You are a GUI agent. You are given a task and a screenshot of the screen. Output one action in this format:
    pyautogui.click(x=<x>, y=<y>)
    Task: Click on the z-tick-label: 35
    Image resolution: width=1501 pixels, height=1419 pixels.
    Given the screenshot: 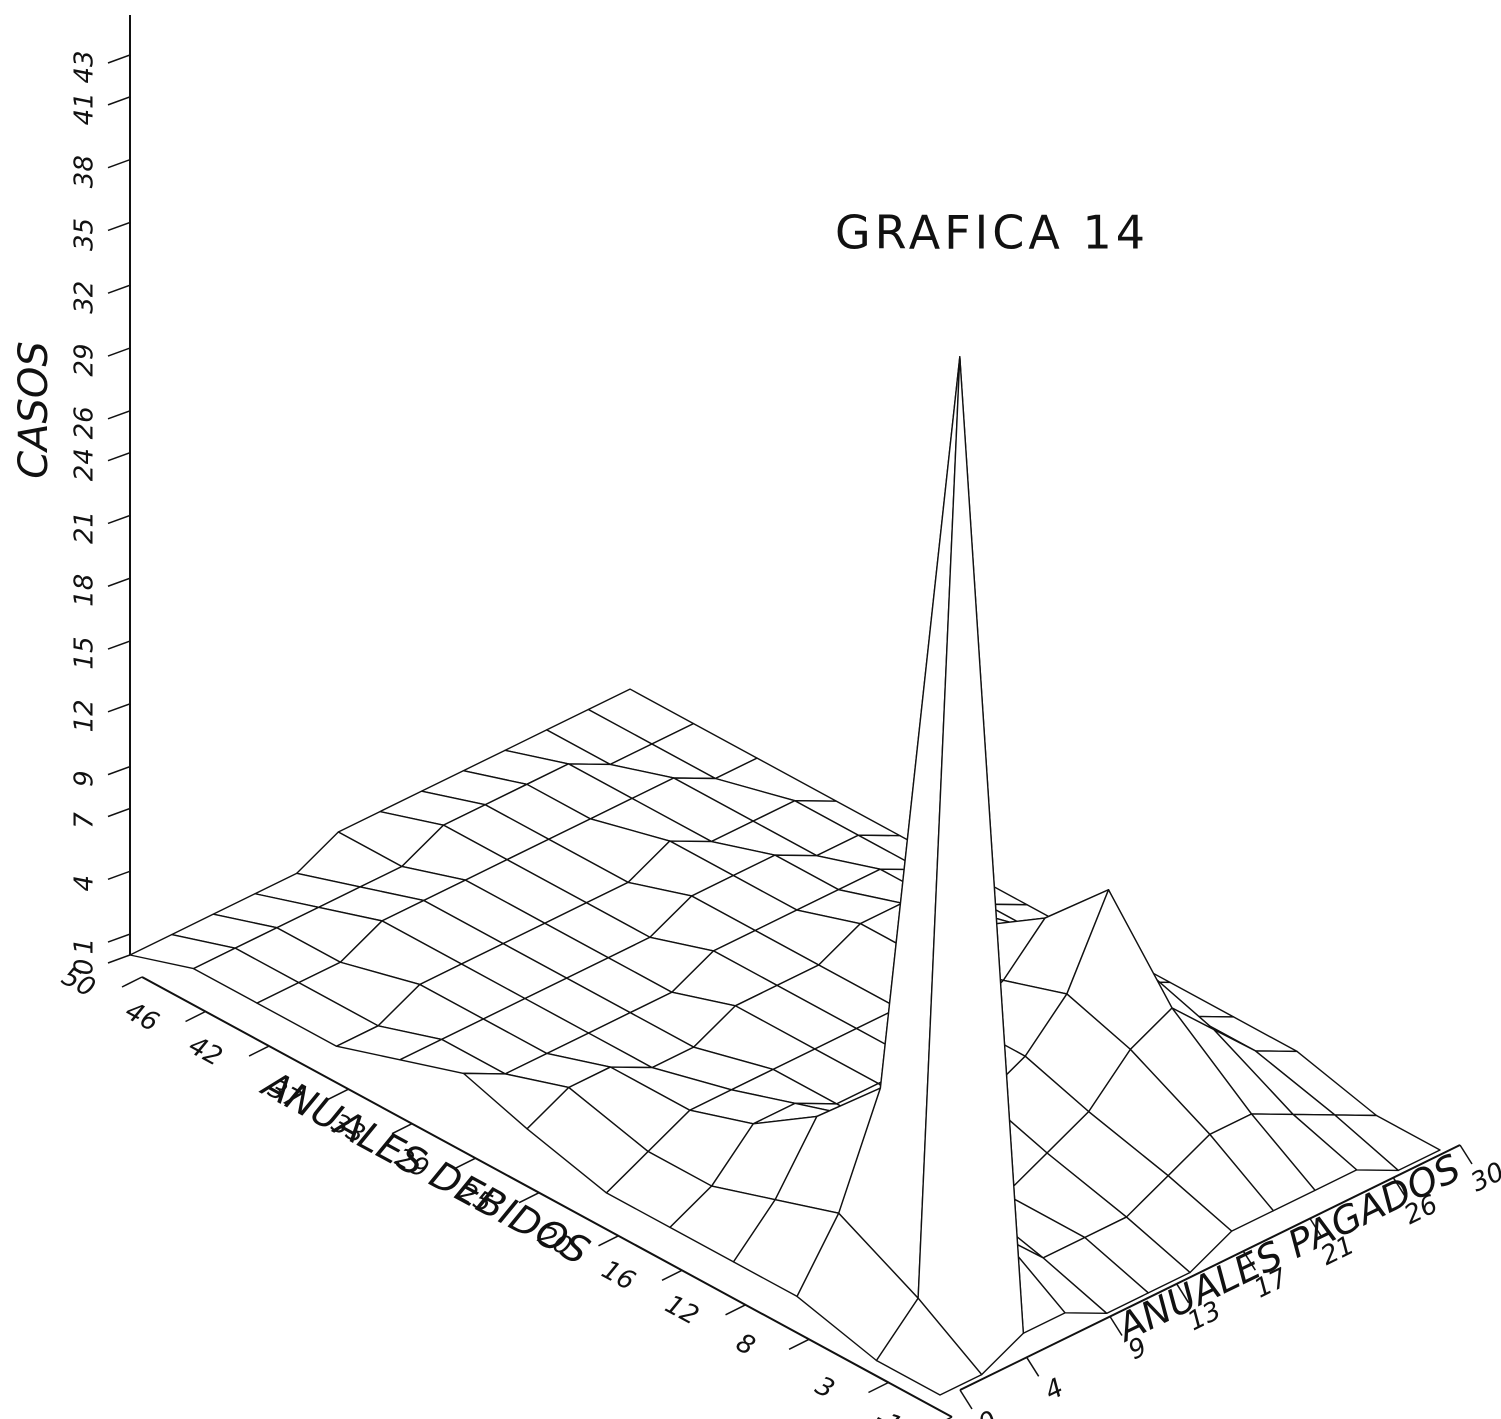 What is the action you would take?
    pyautogui.click(x=85, y=234)
    